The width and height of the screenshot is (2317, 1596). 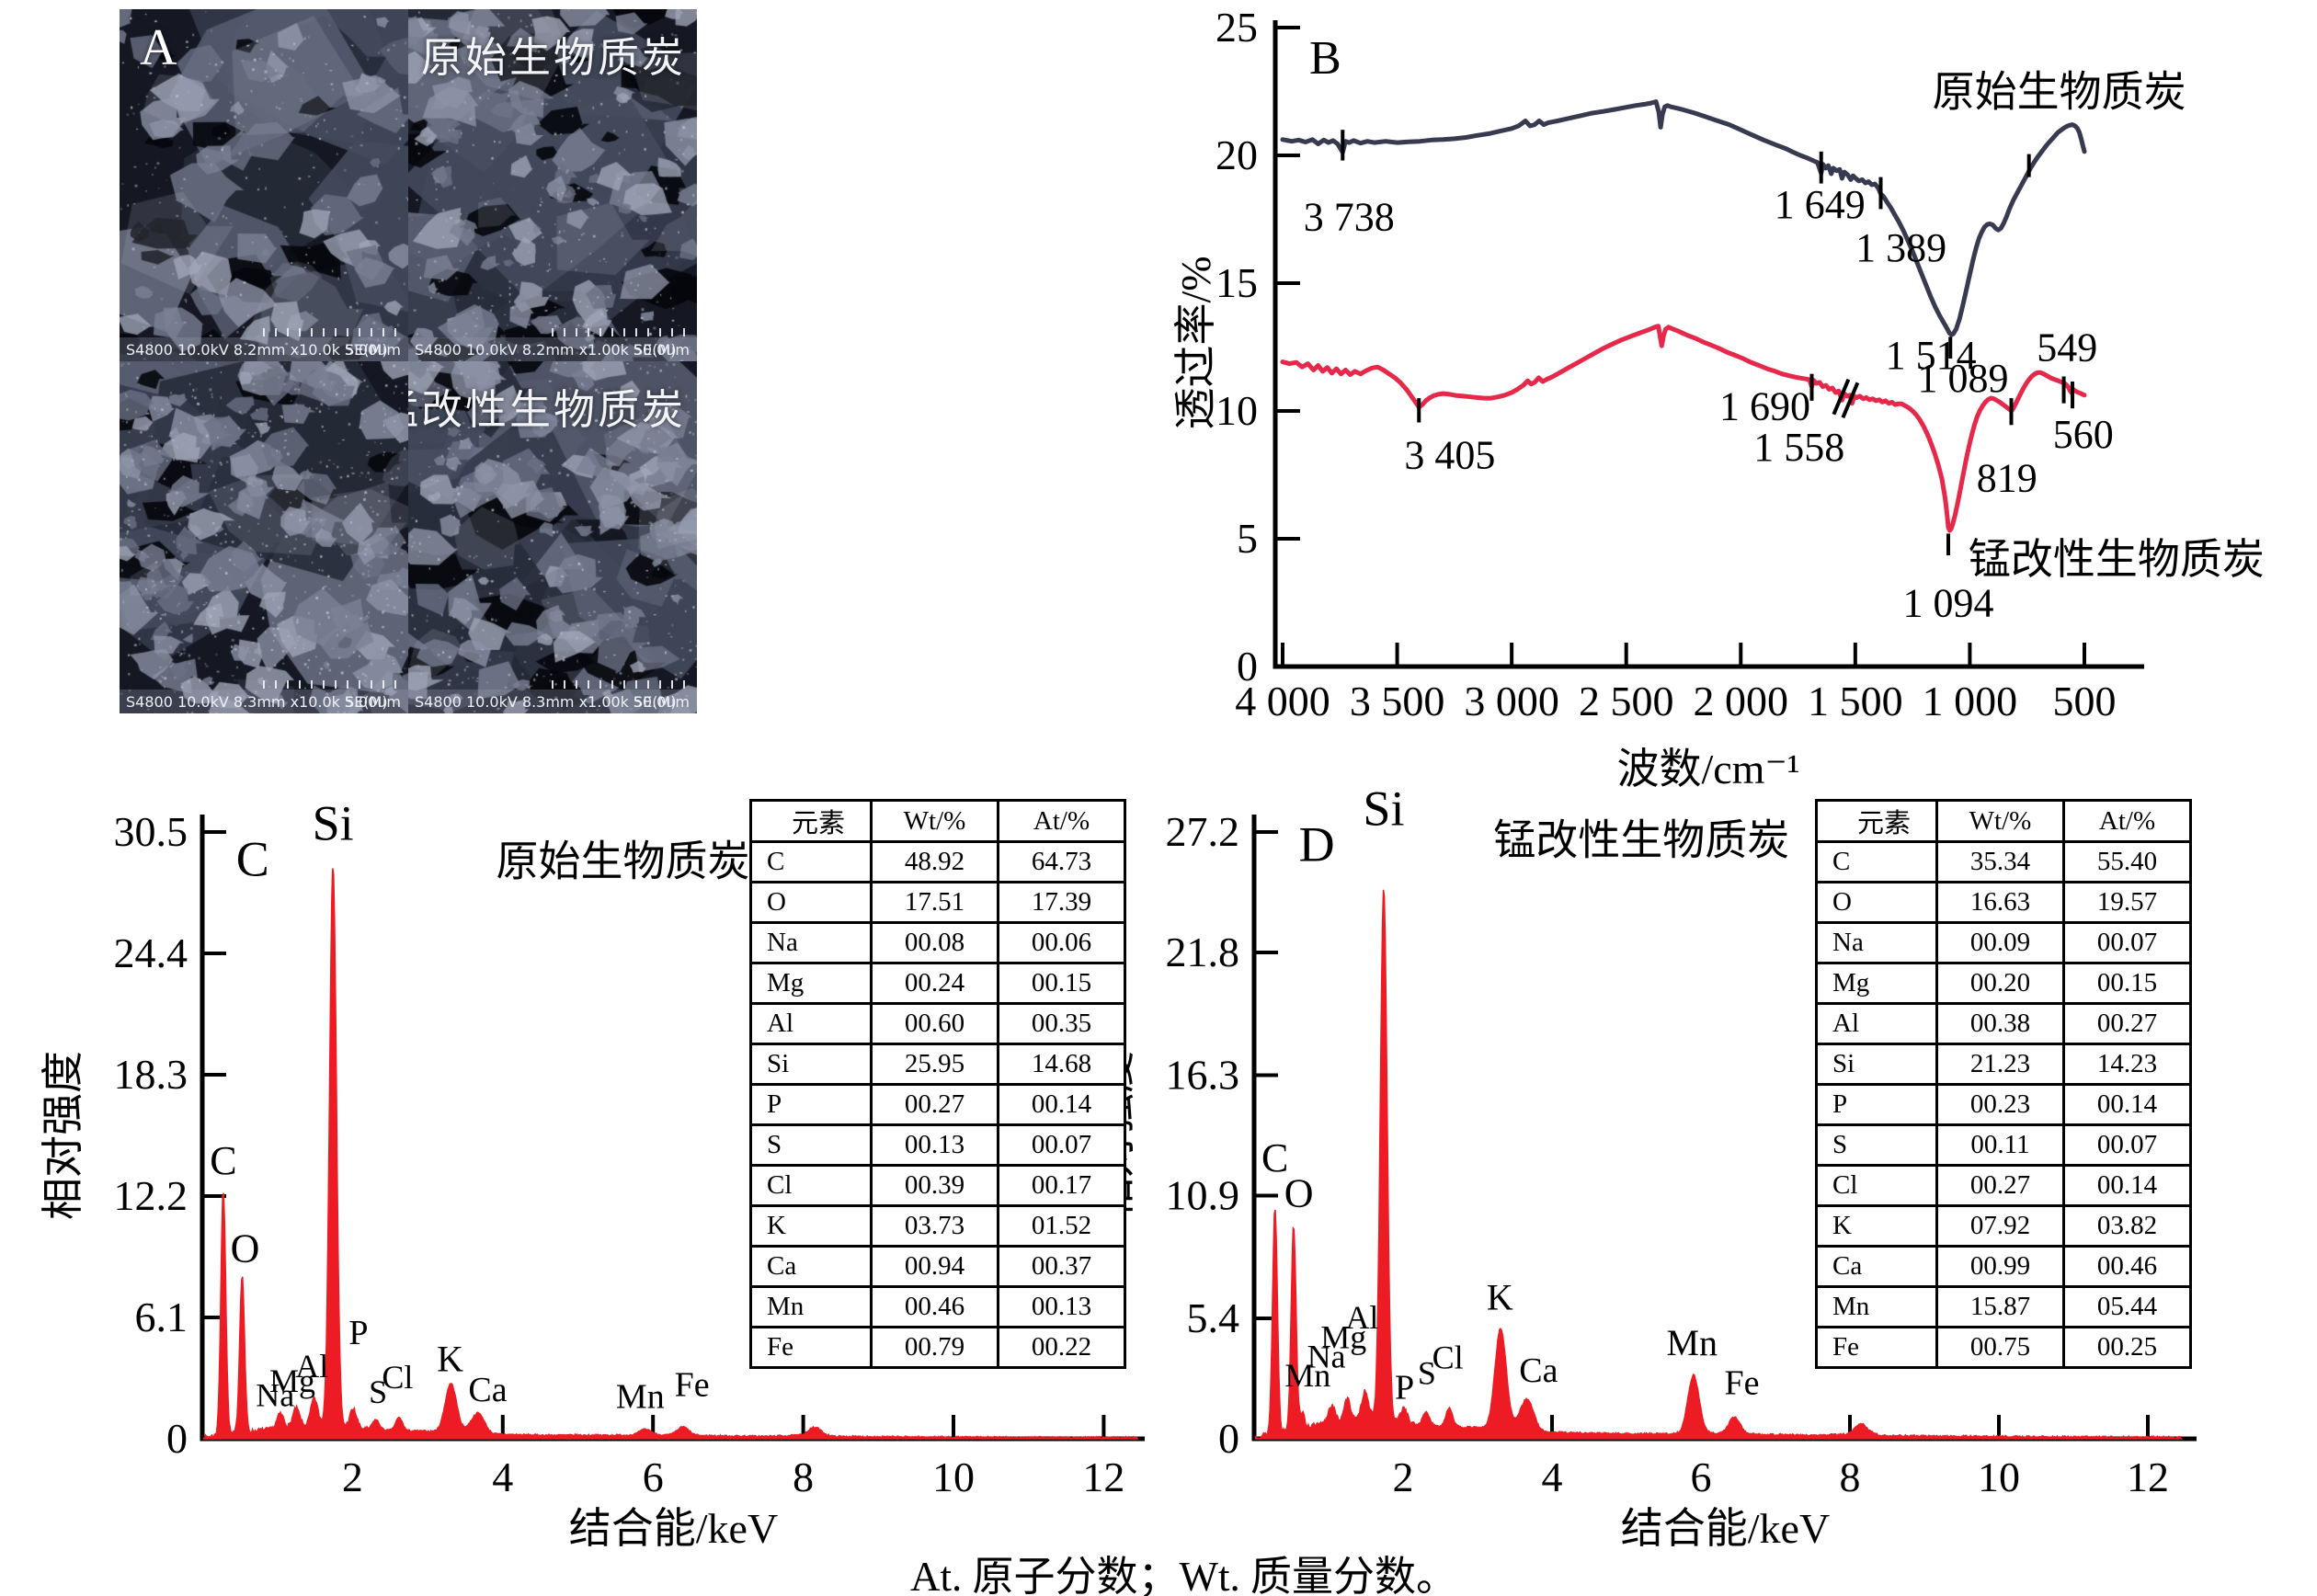 What do you see at coordinates (2007, 478) in the screenshot?
I see `ftir-peak-annotation: 819` at bounding box center [2007, 478].